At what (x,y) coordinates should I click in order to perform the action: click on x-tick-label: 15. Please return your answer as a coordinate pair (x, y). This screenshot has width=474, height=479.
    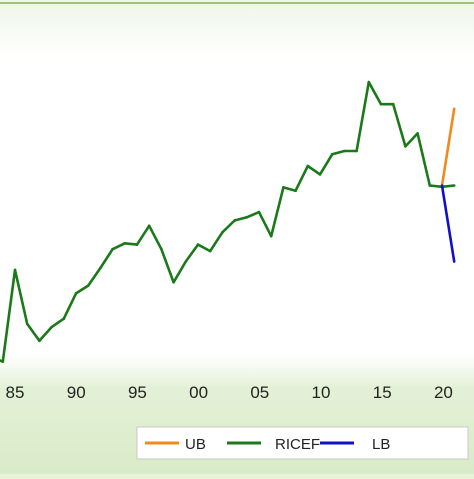
    Looking at the image, I should click on (382, 392).